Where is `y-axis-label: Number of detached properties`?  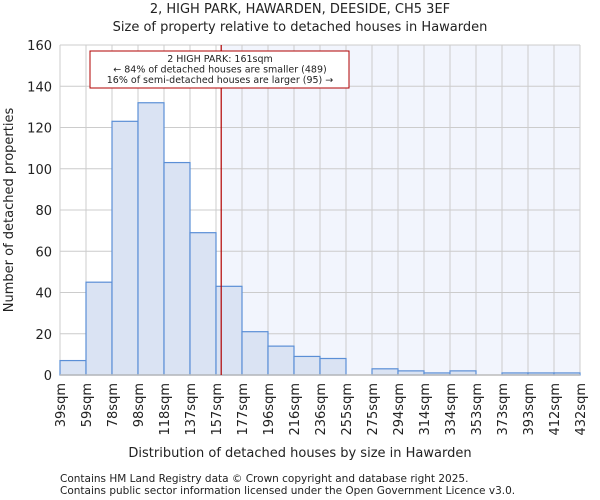 y-axis-label: Number of detached properties is located at coordinates (9, 210).